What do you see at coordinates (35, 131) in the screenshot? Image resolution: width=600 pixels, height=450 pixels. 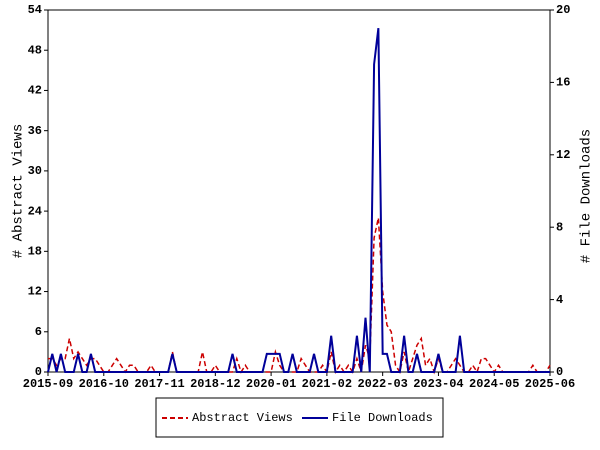 I see `y-tick-label: 36` at bounding box center [35, 131].